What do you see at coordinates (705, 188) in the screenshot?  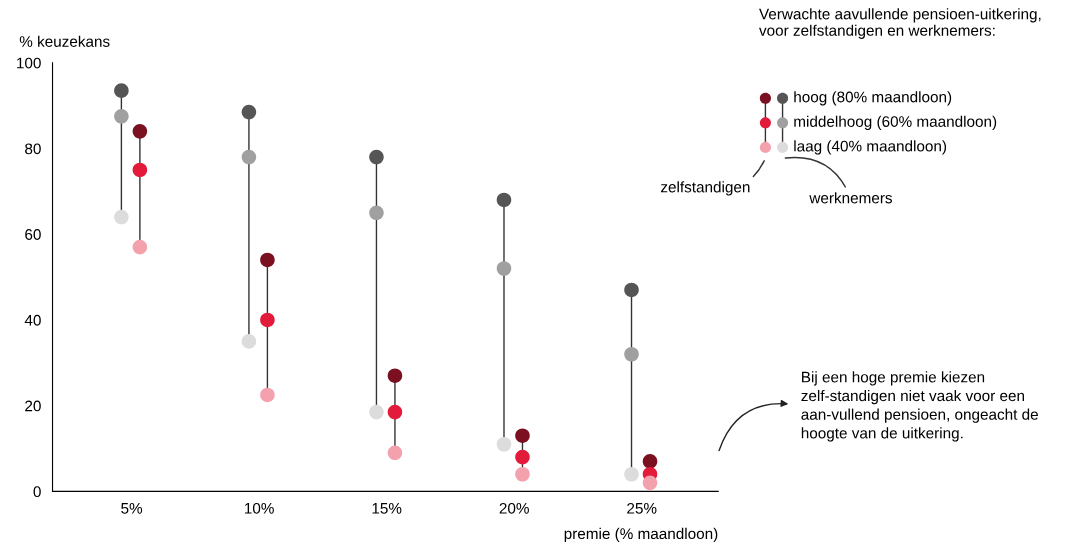 I see `annotation: zelfstandigen` at bounding box center [705, 188].